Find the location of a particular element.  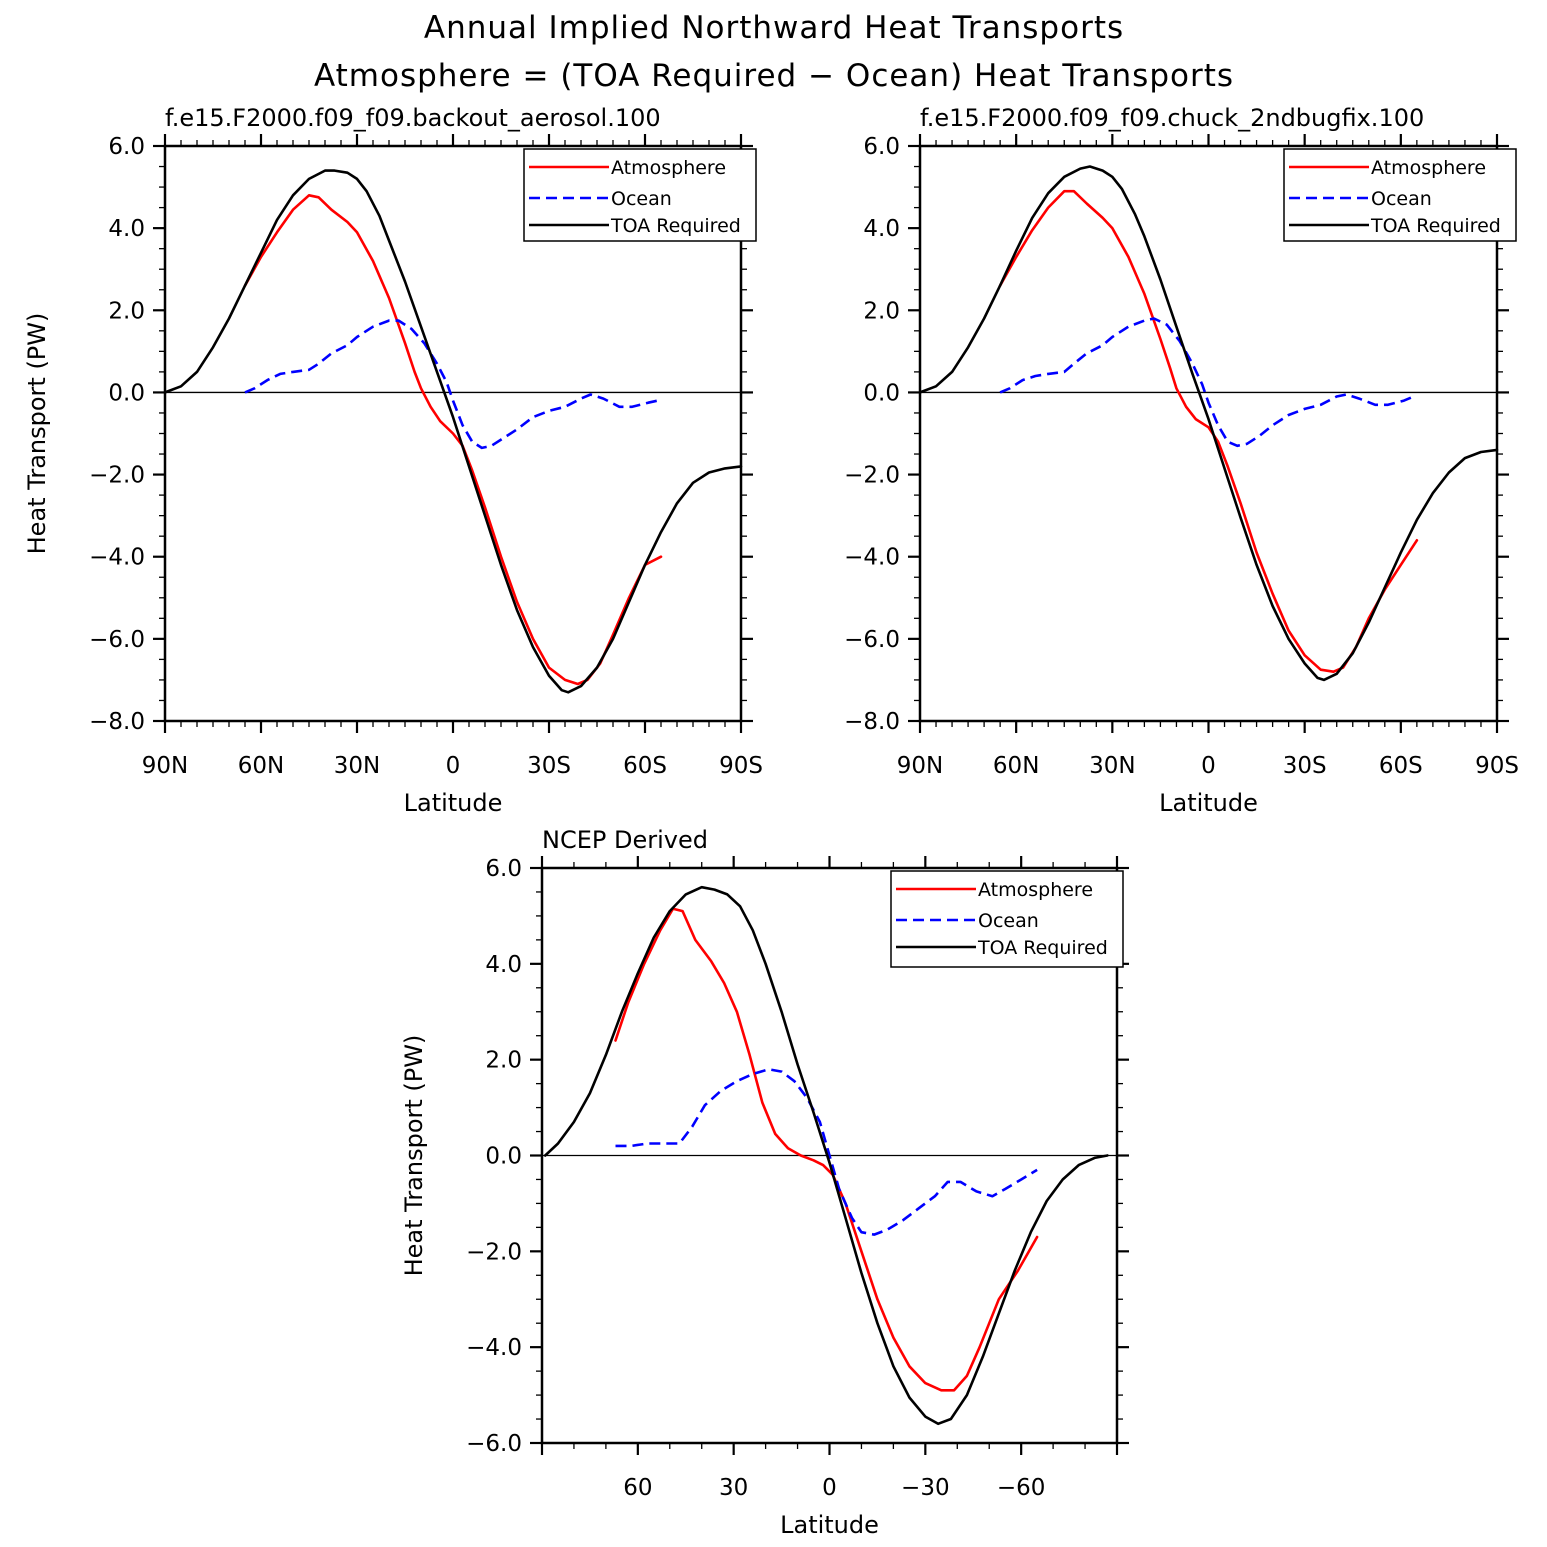

x-tick-label: −60 is located at coordinates (1021, 1488).